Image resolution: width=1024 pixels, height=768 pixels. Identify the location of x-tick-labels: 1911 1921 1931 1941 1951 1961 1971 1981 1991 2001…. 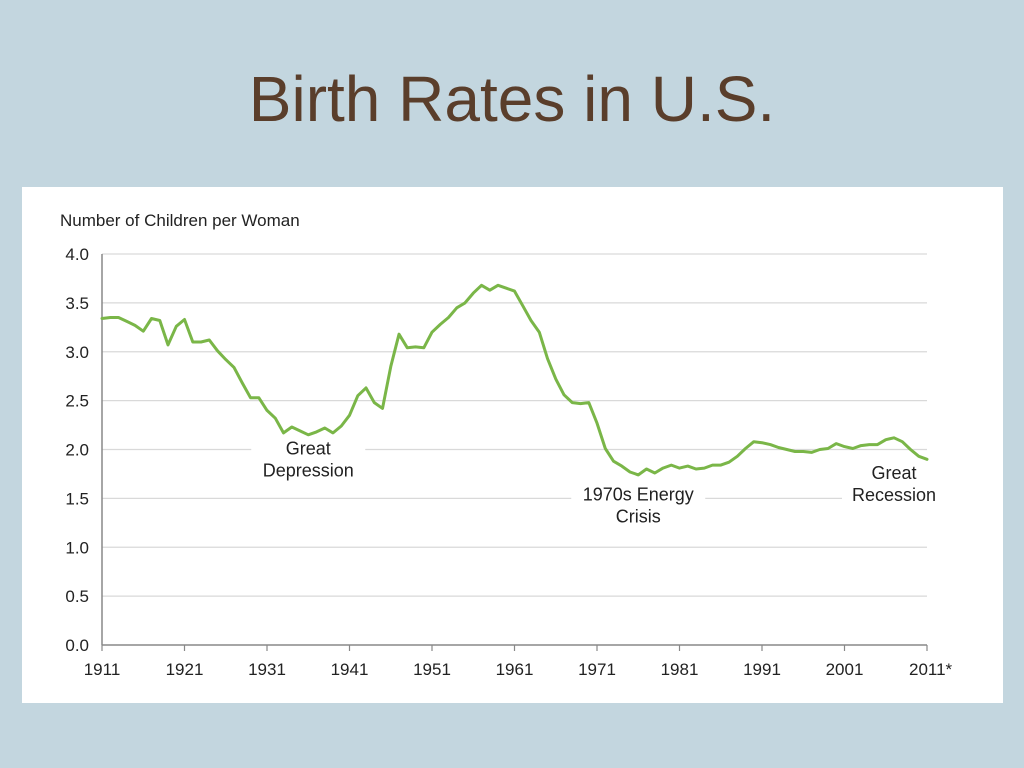
(518, 669).